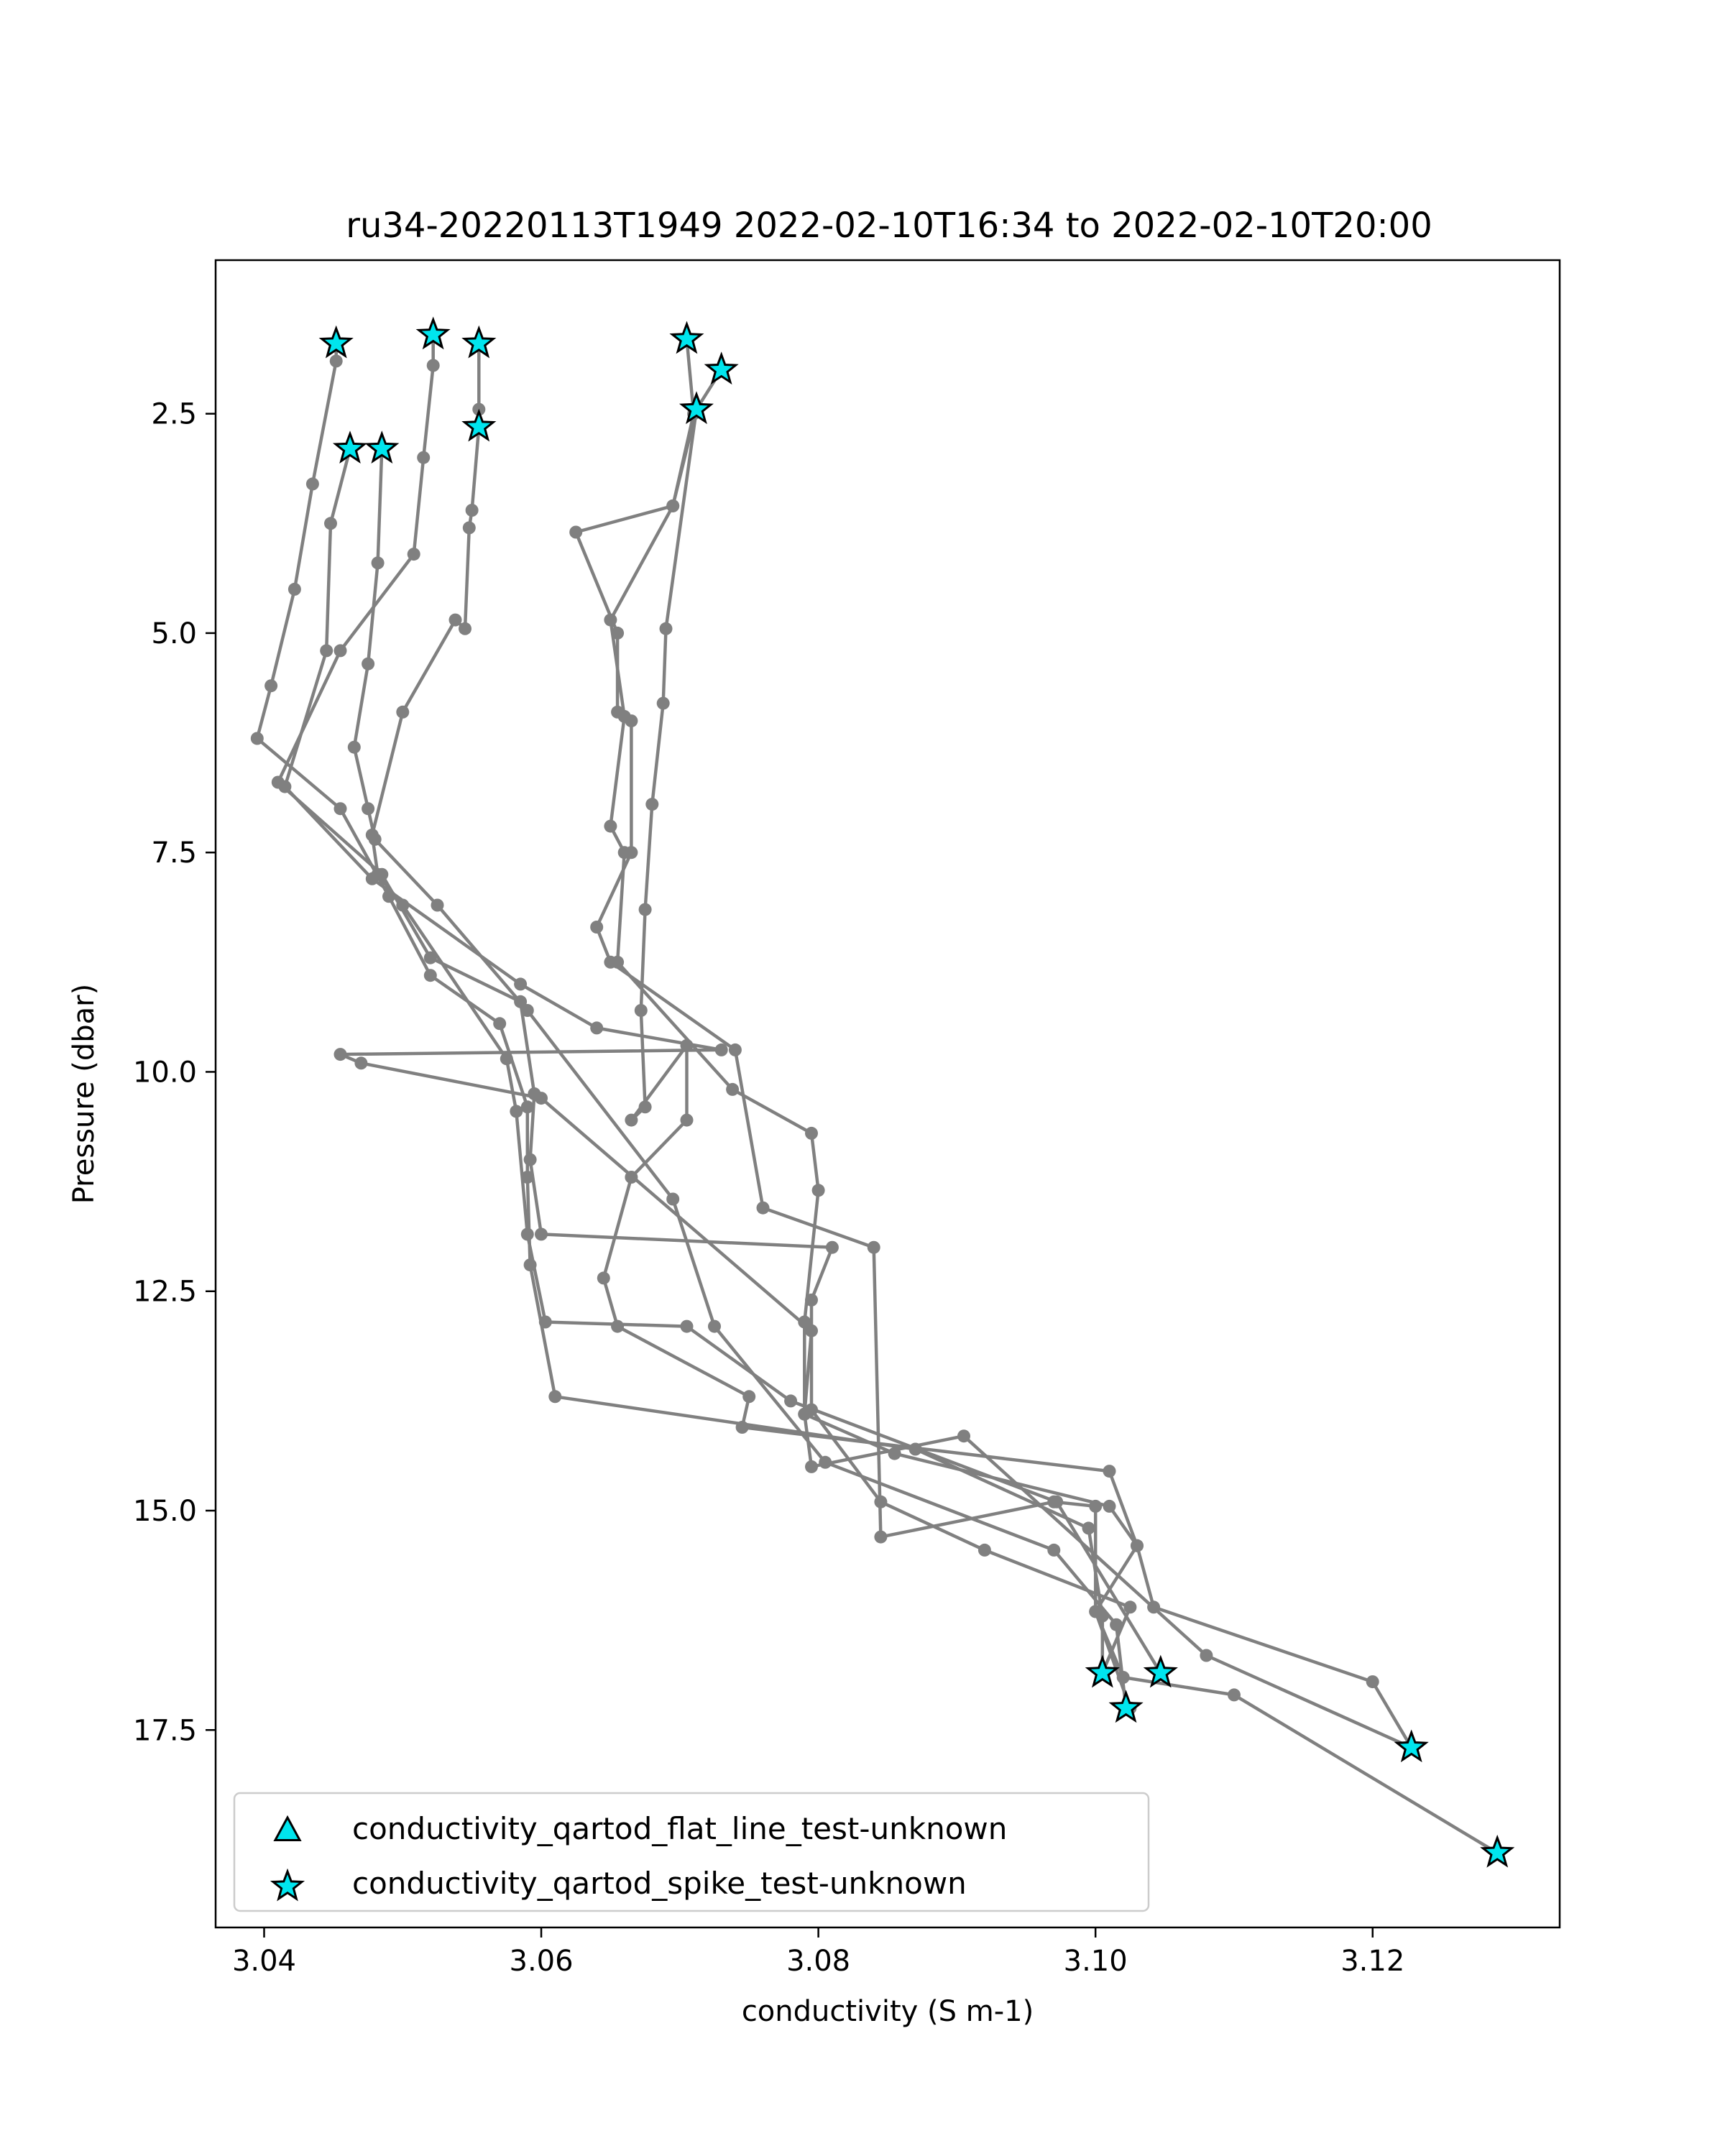 The image size is (1725, 2156). What do you see at coordinates (174, 854) in the screenshot?
I see `y-tick-label: 7.5` at bounding box center [174, 854].